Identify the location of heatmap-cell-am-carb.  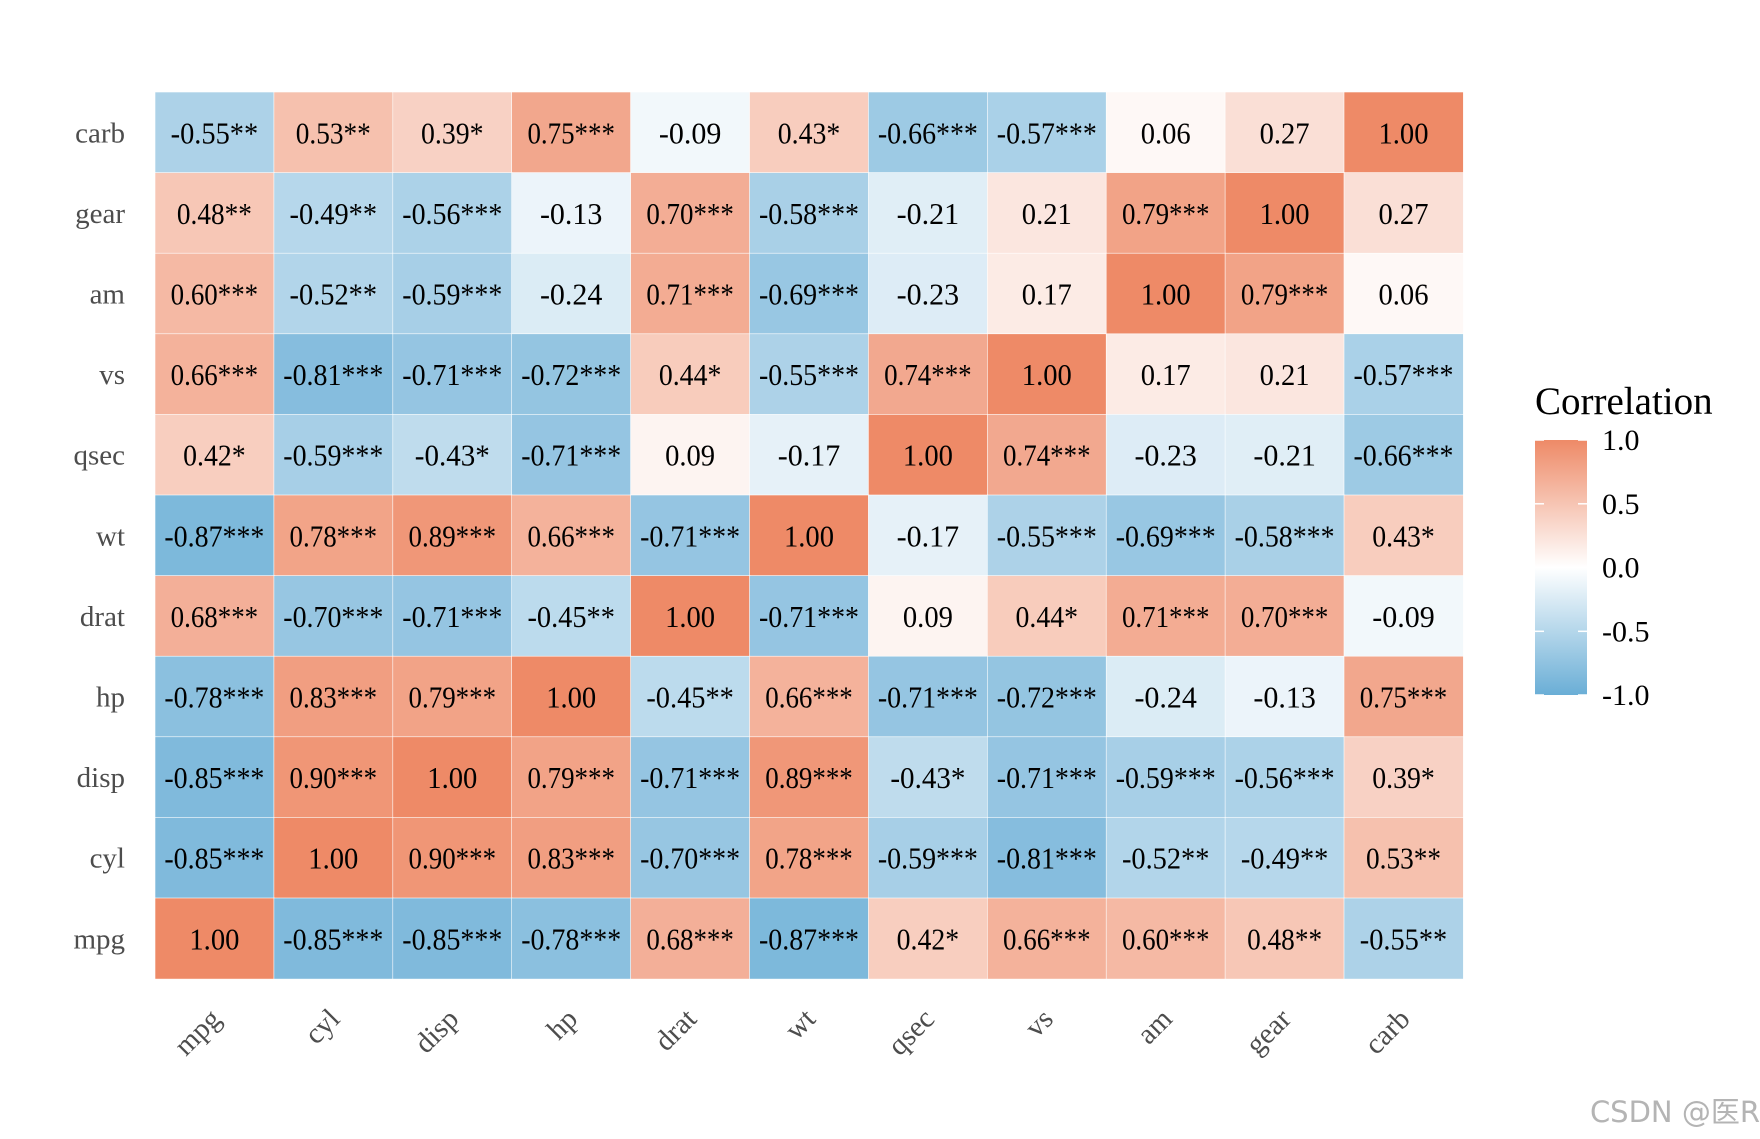
(1403, 293).